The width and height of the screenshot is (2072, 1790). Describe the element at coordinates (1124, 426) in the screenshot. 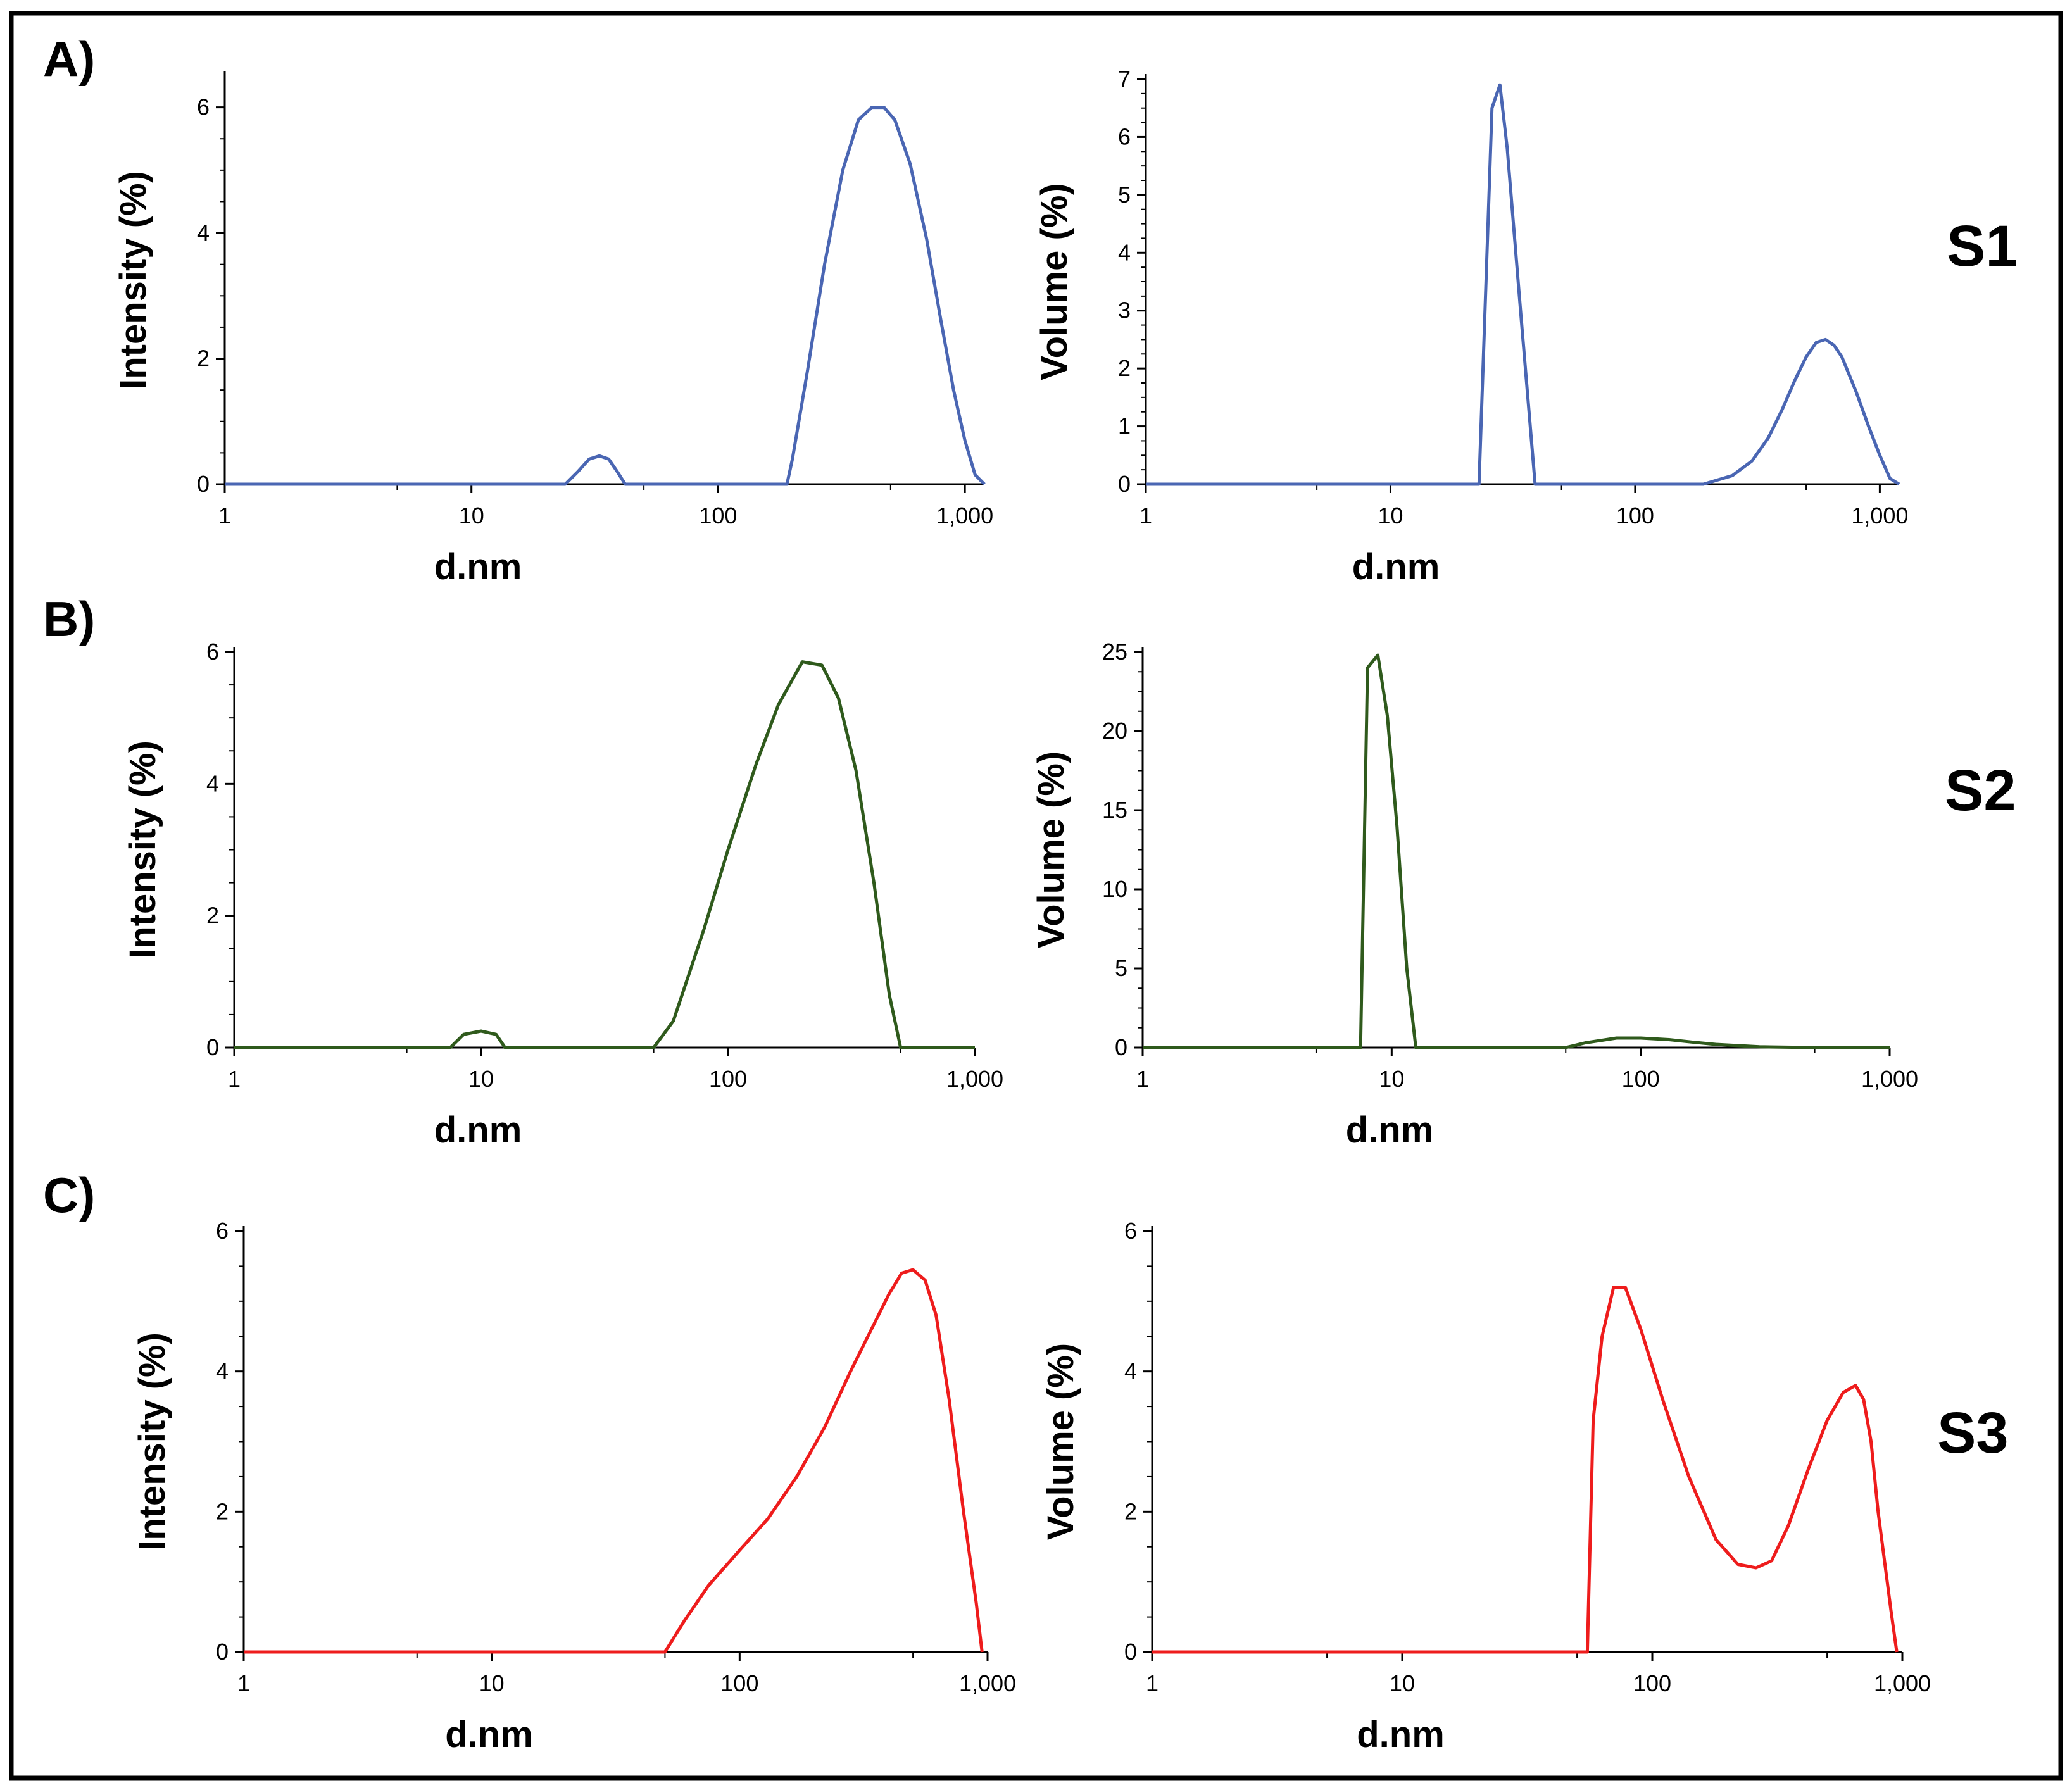

I see `y-tick-label: 1` at that location.